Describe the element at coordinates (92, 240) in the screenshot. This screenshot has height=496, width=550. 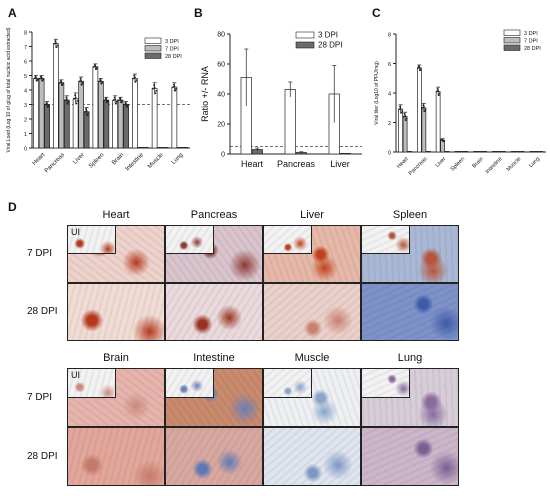
I see `uninfected-inset: UI` at that location.